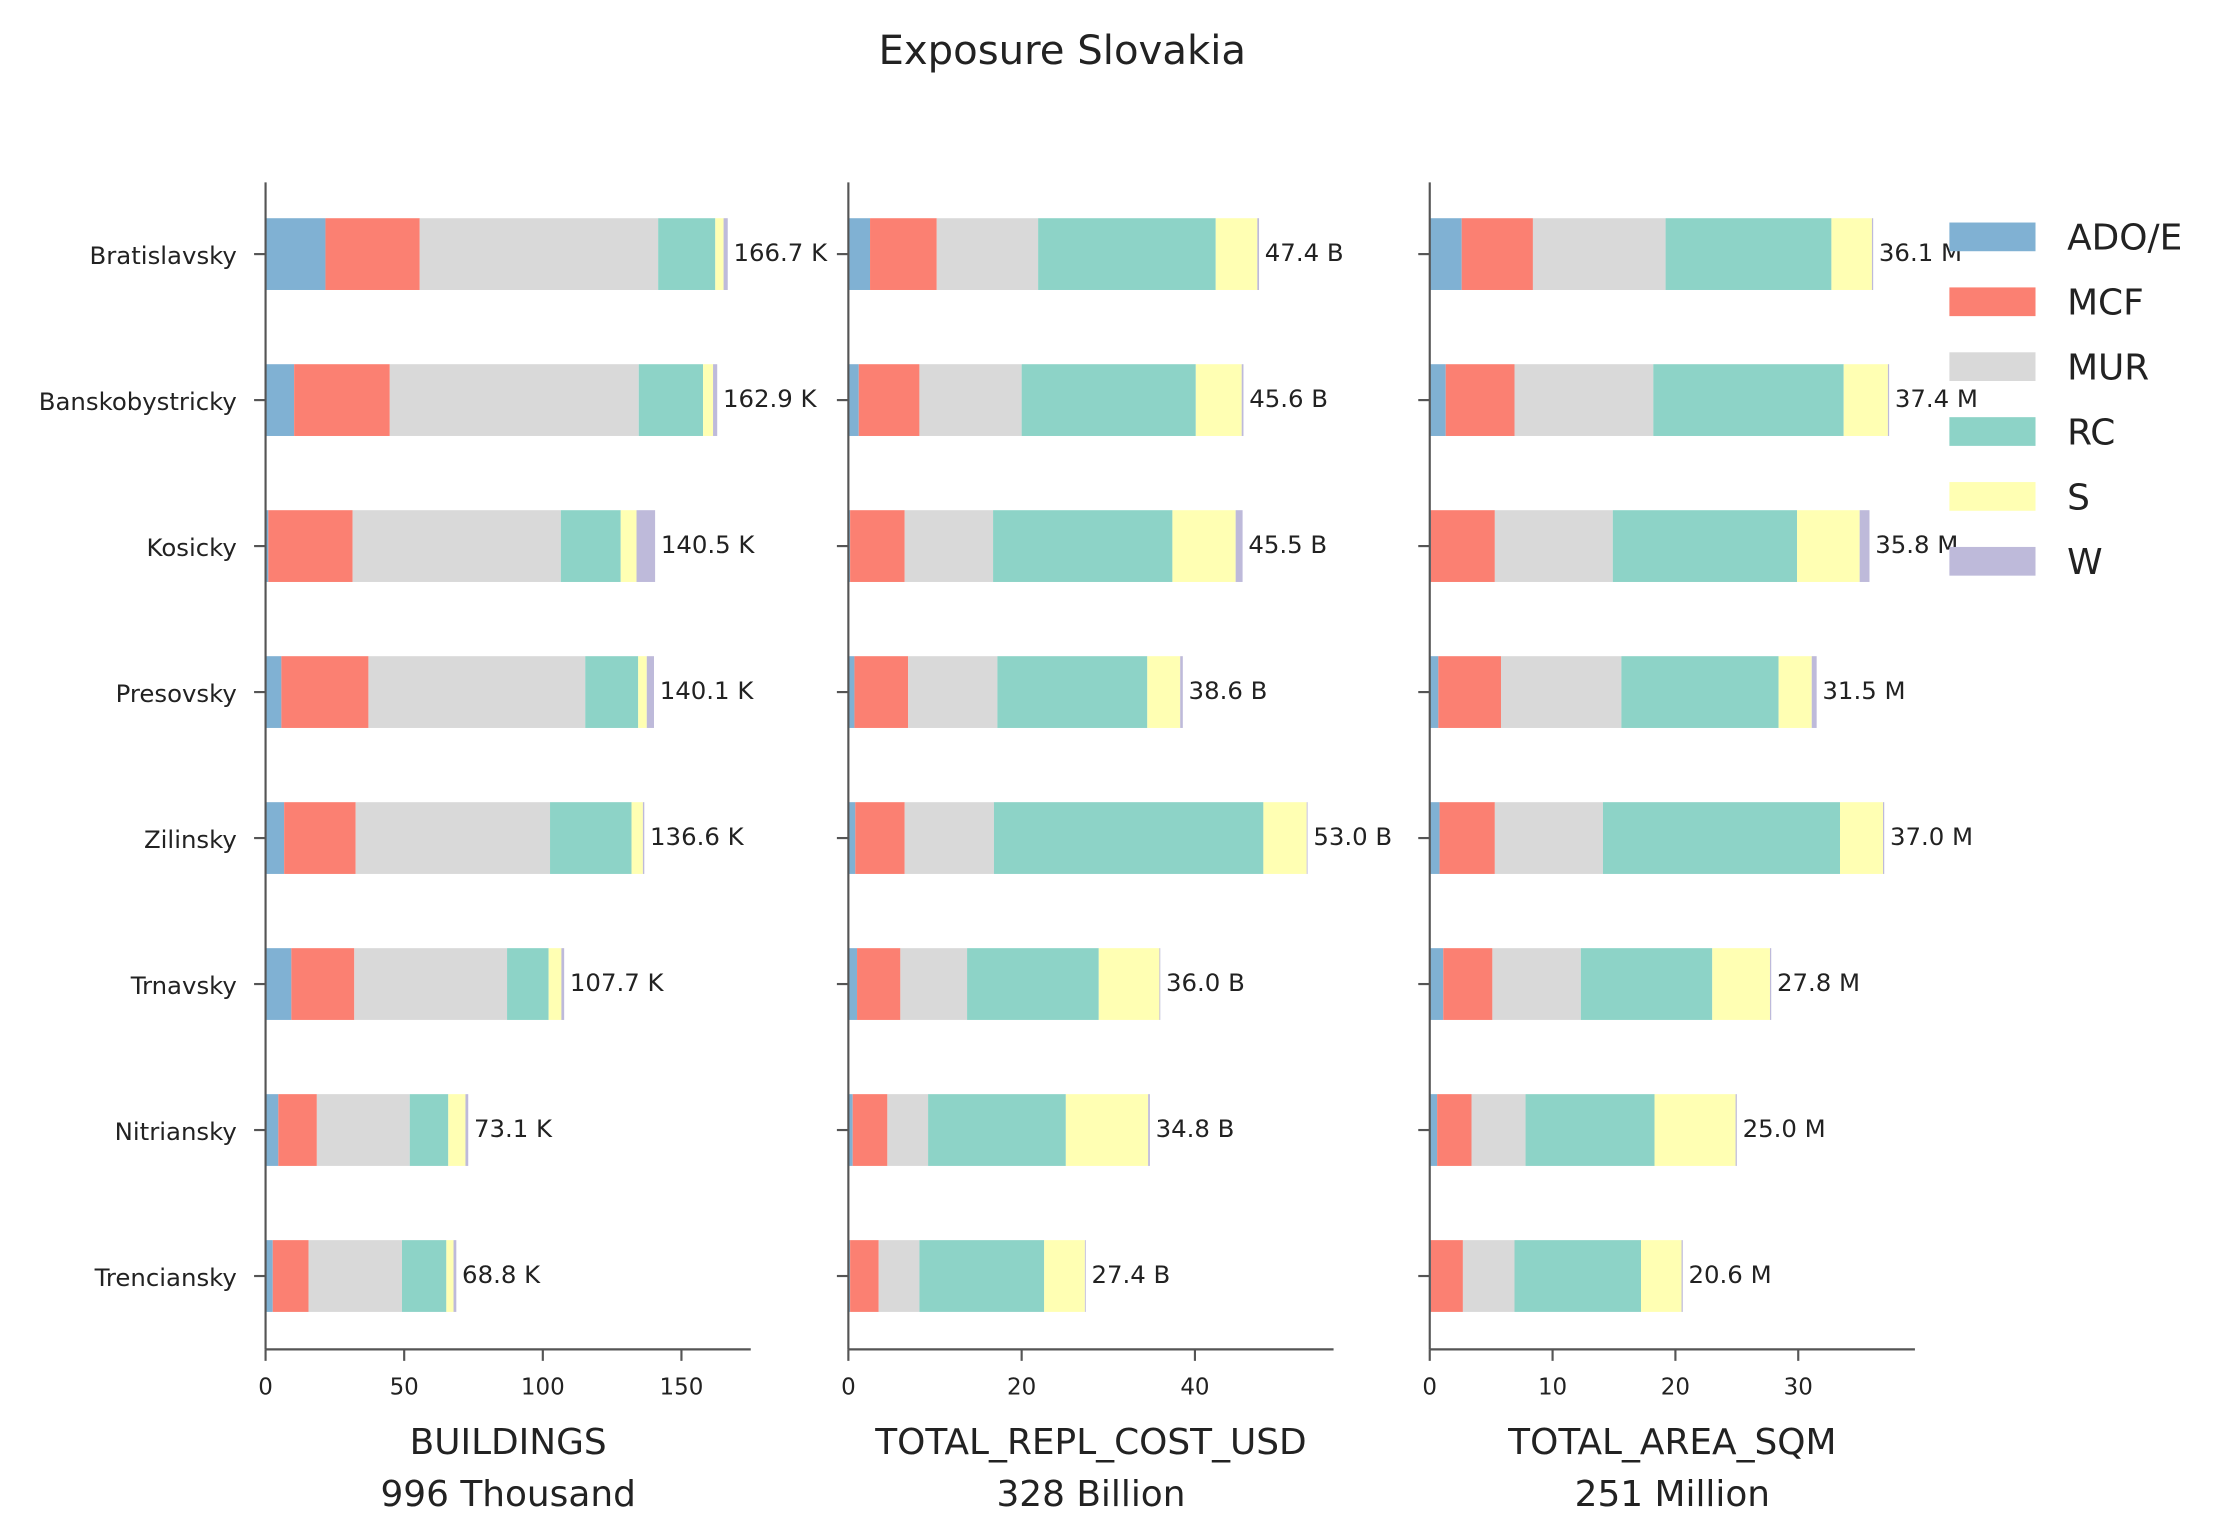 Image resolution: width=2225 pixels, height=1534 pixels. Describe the element at coordinates (1552, 1388) in the screenshot. I see `x-tick-label: 10` at that location.